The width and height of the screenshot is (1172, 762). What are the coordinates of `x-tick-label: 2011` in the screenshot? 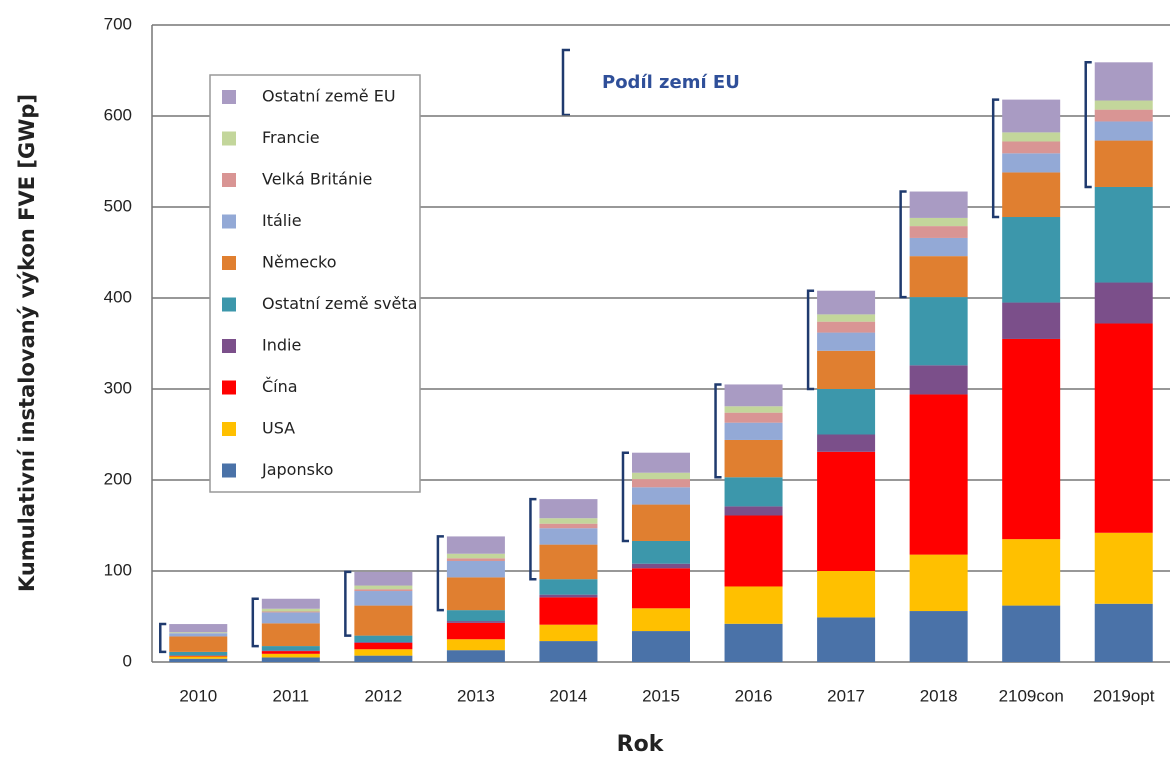 It's located at (291, 695).